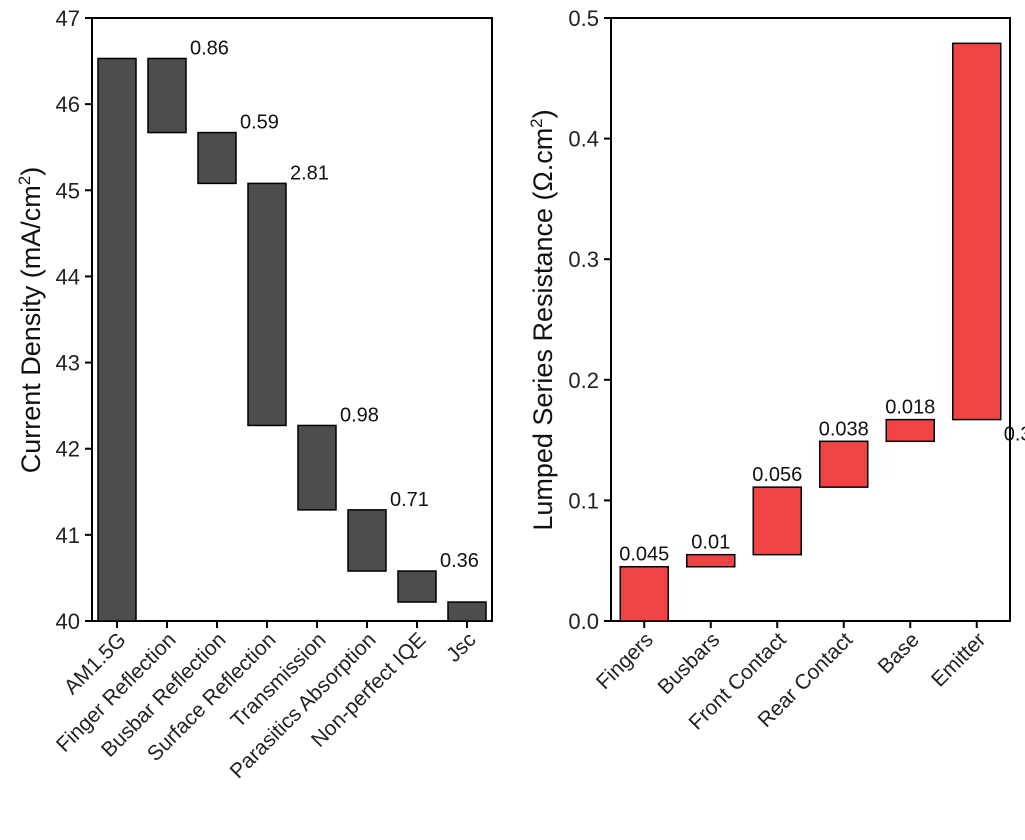 The image size is (1025, 840). I want to click on data-label: 2.81, so click(309, 173).